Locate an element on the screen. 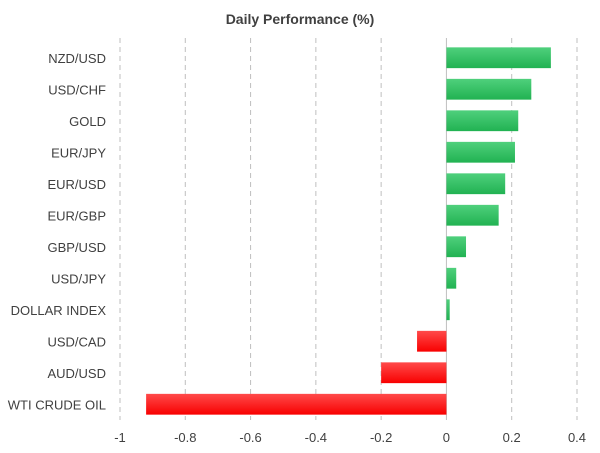 The image size is (600, 453). category-label-eur-gbp: EUR/GBP is located at coordinates (76, 215).